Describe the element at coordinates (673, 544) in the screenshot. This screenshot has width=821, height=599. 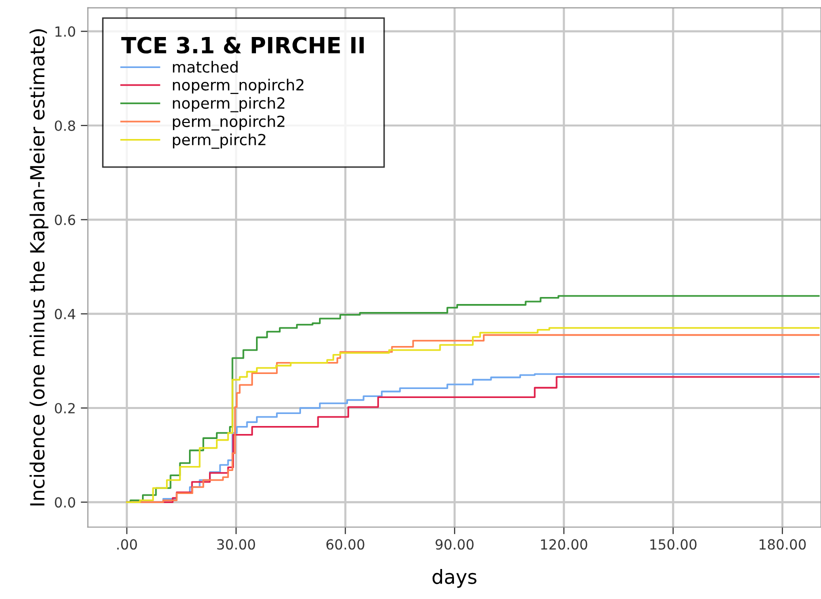
I see `x-tick-label: 150.00` at that location.